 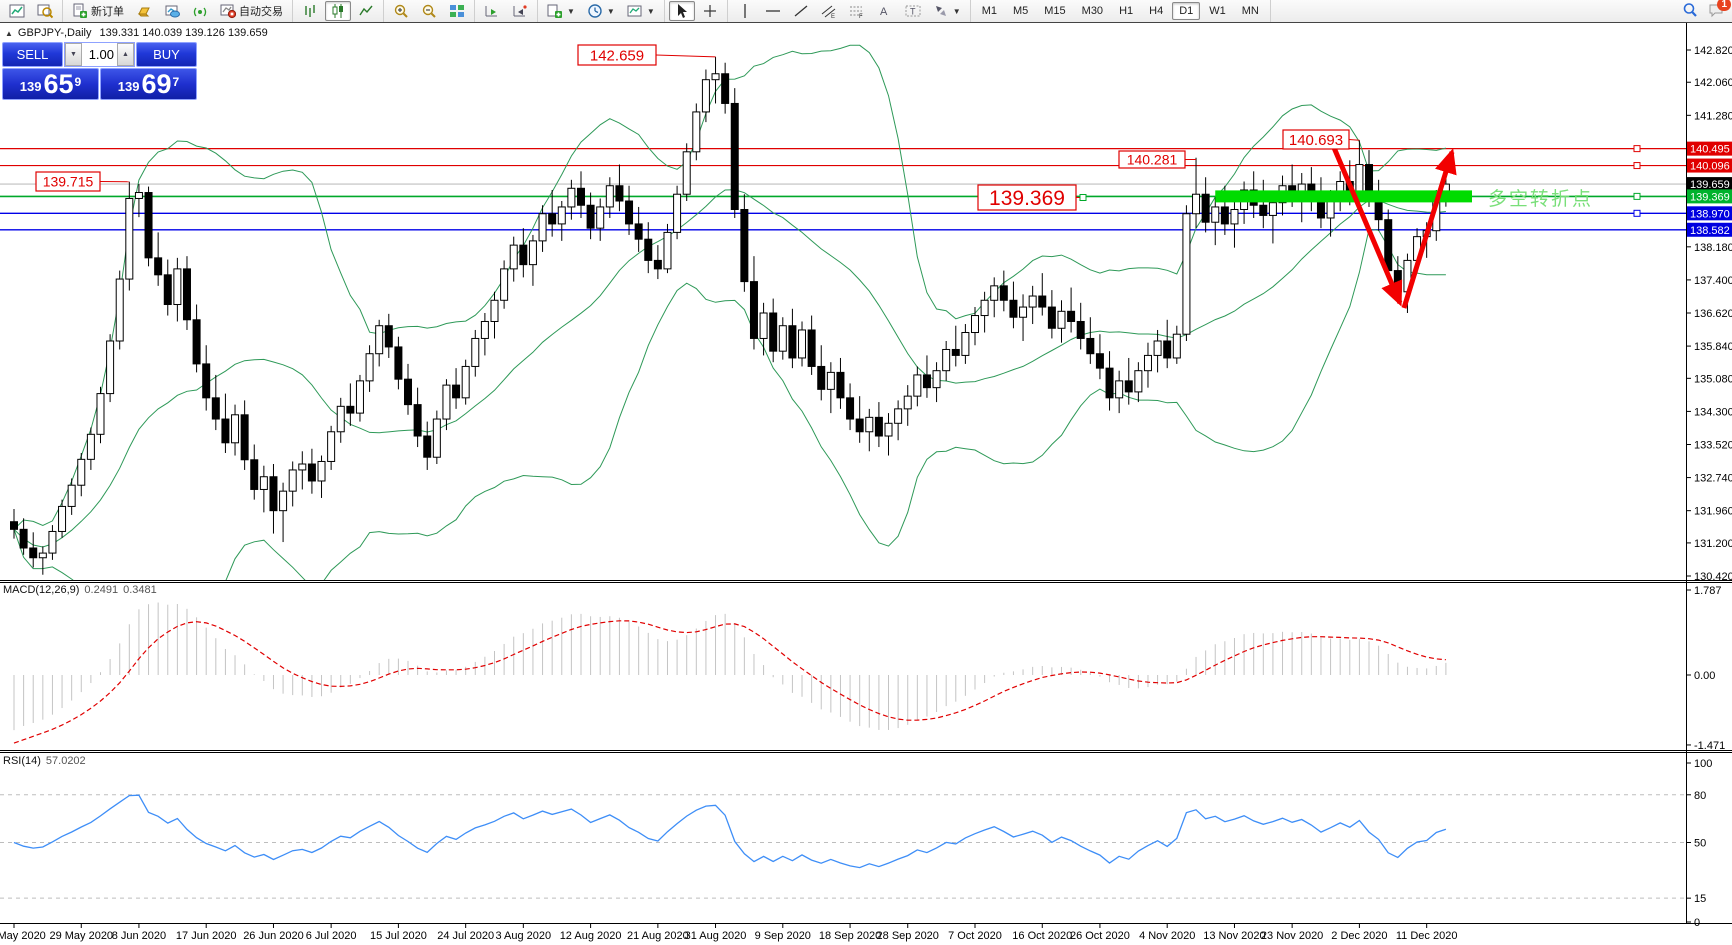 I want to click on svg-text: 139.659, so click(x=1710, y=185).